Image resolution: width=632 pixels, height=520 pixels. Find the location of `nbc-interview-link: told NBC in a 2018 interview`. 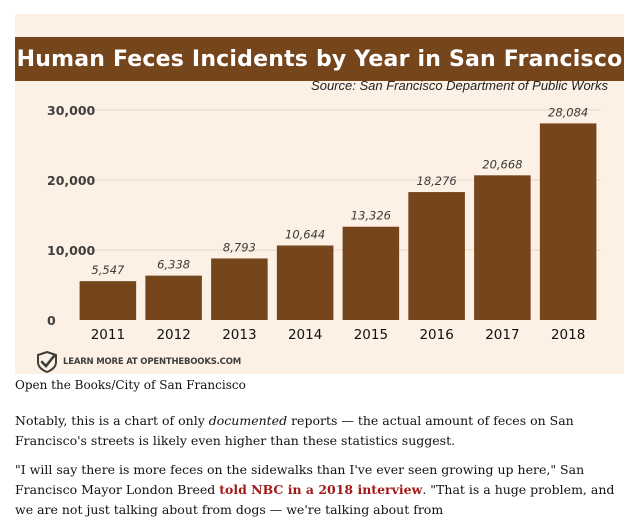

nbc-interview-link: told NBC in a 2018 interview is located at coordinates (321, 489).